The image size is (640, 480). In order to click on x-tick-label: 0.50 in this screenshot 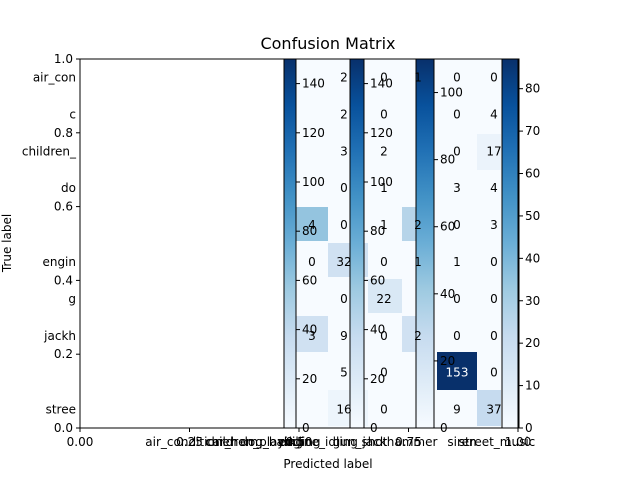, I will do `click(299, 442)`.